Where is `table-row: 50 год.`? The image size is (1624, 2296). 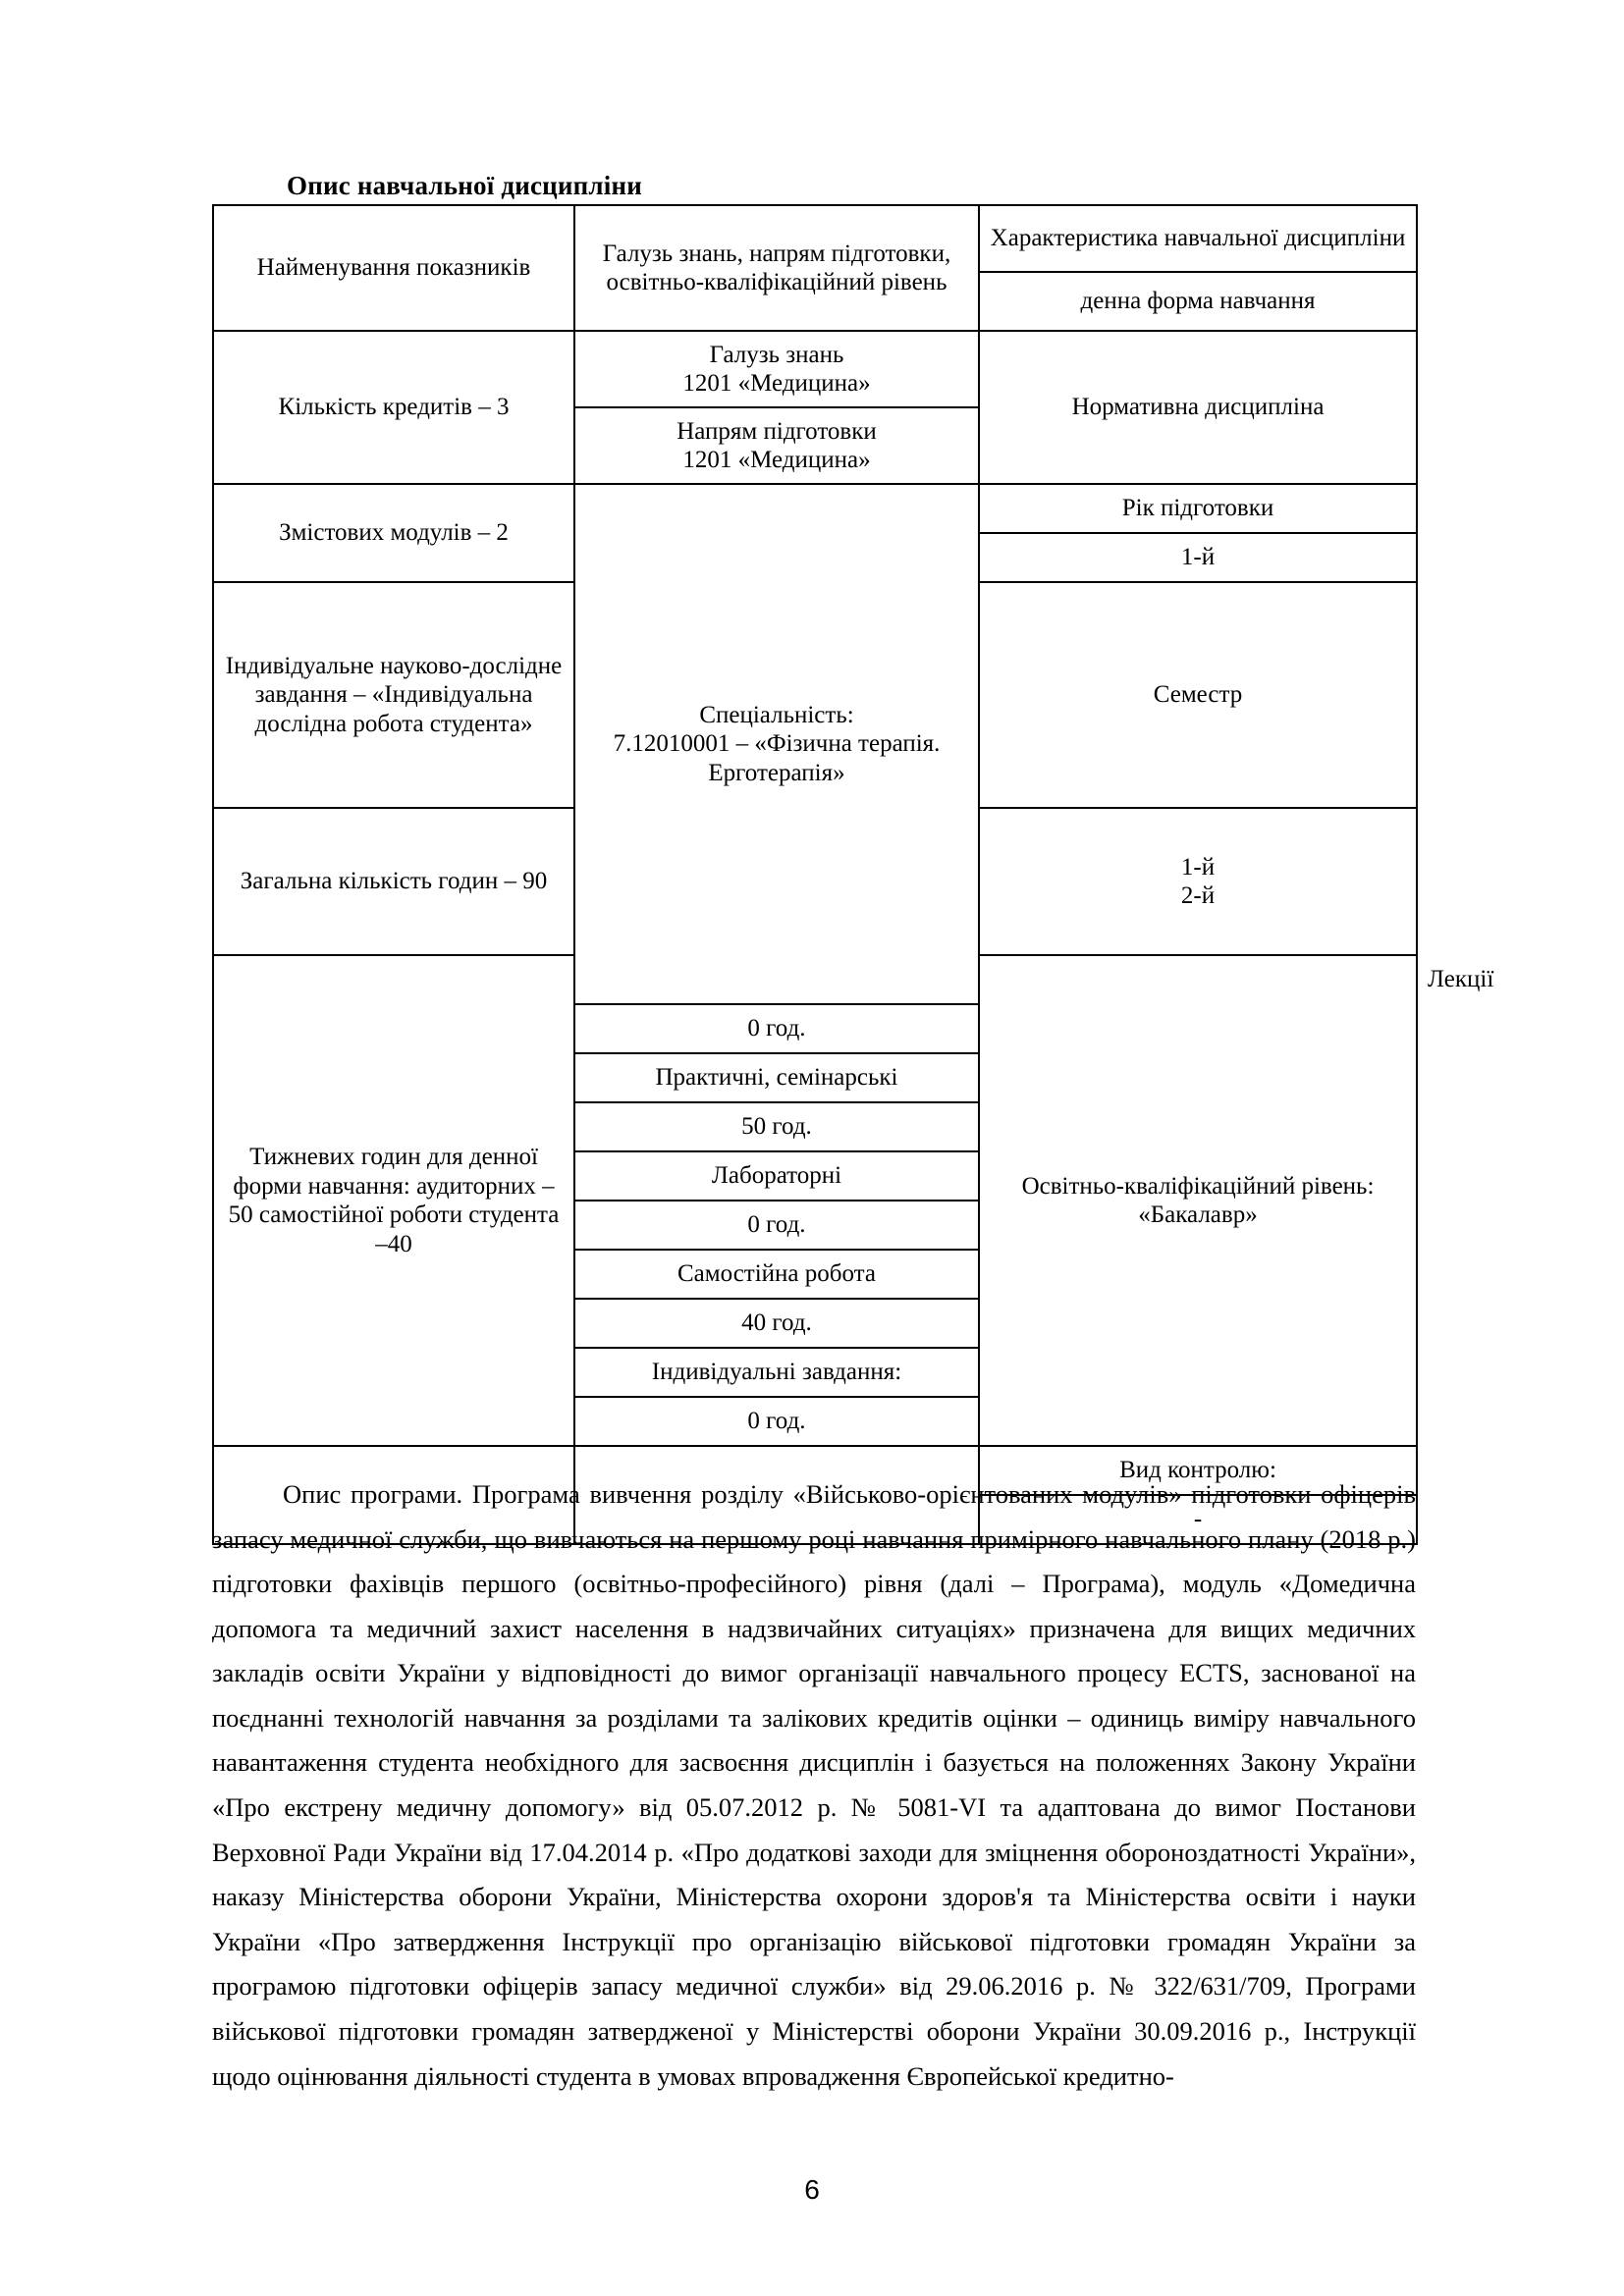
table-row: 50 год. is located at coordinates (815, 1126).